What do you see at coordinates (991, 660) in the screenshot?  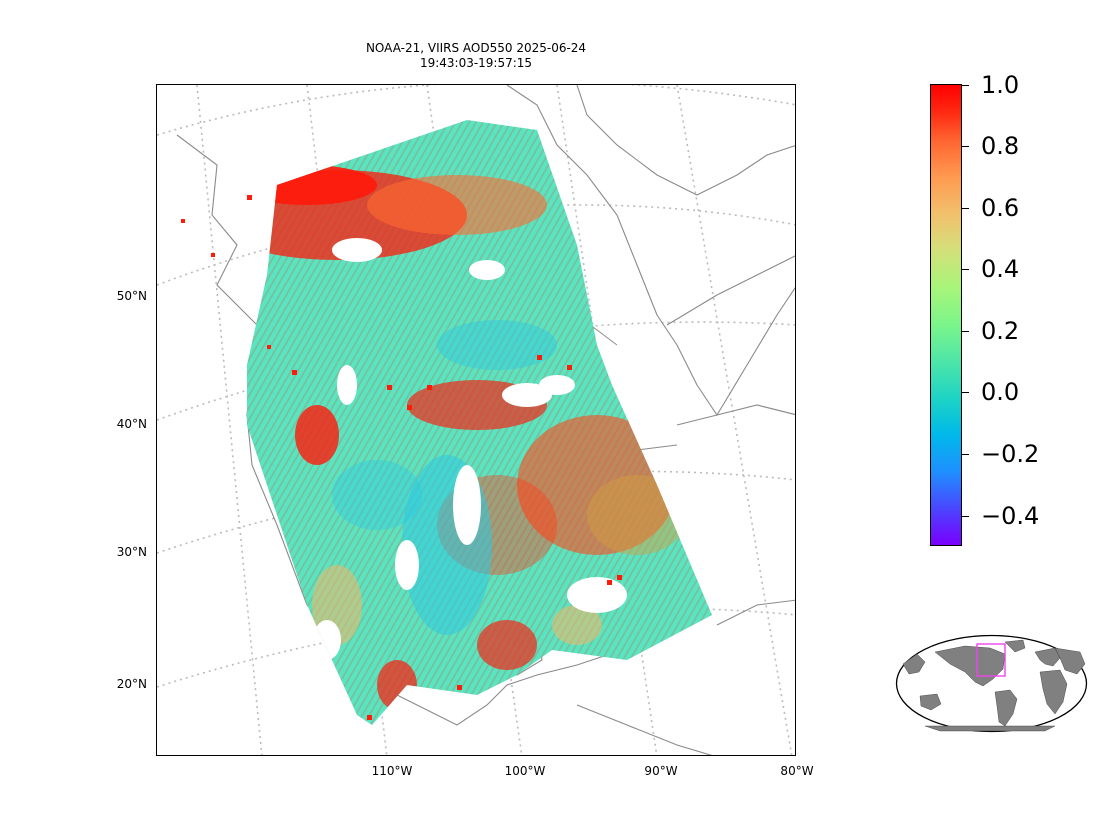 I see `region-box` at bounding box center [991, 660].